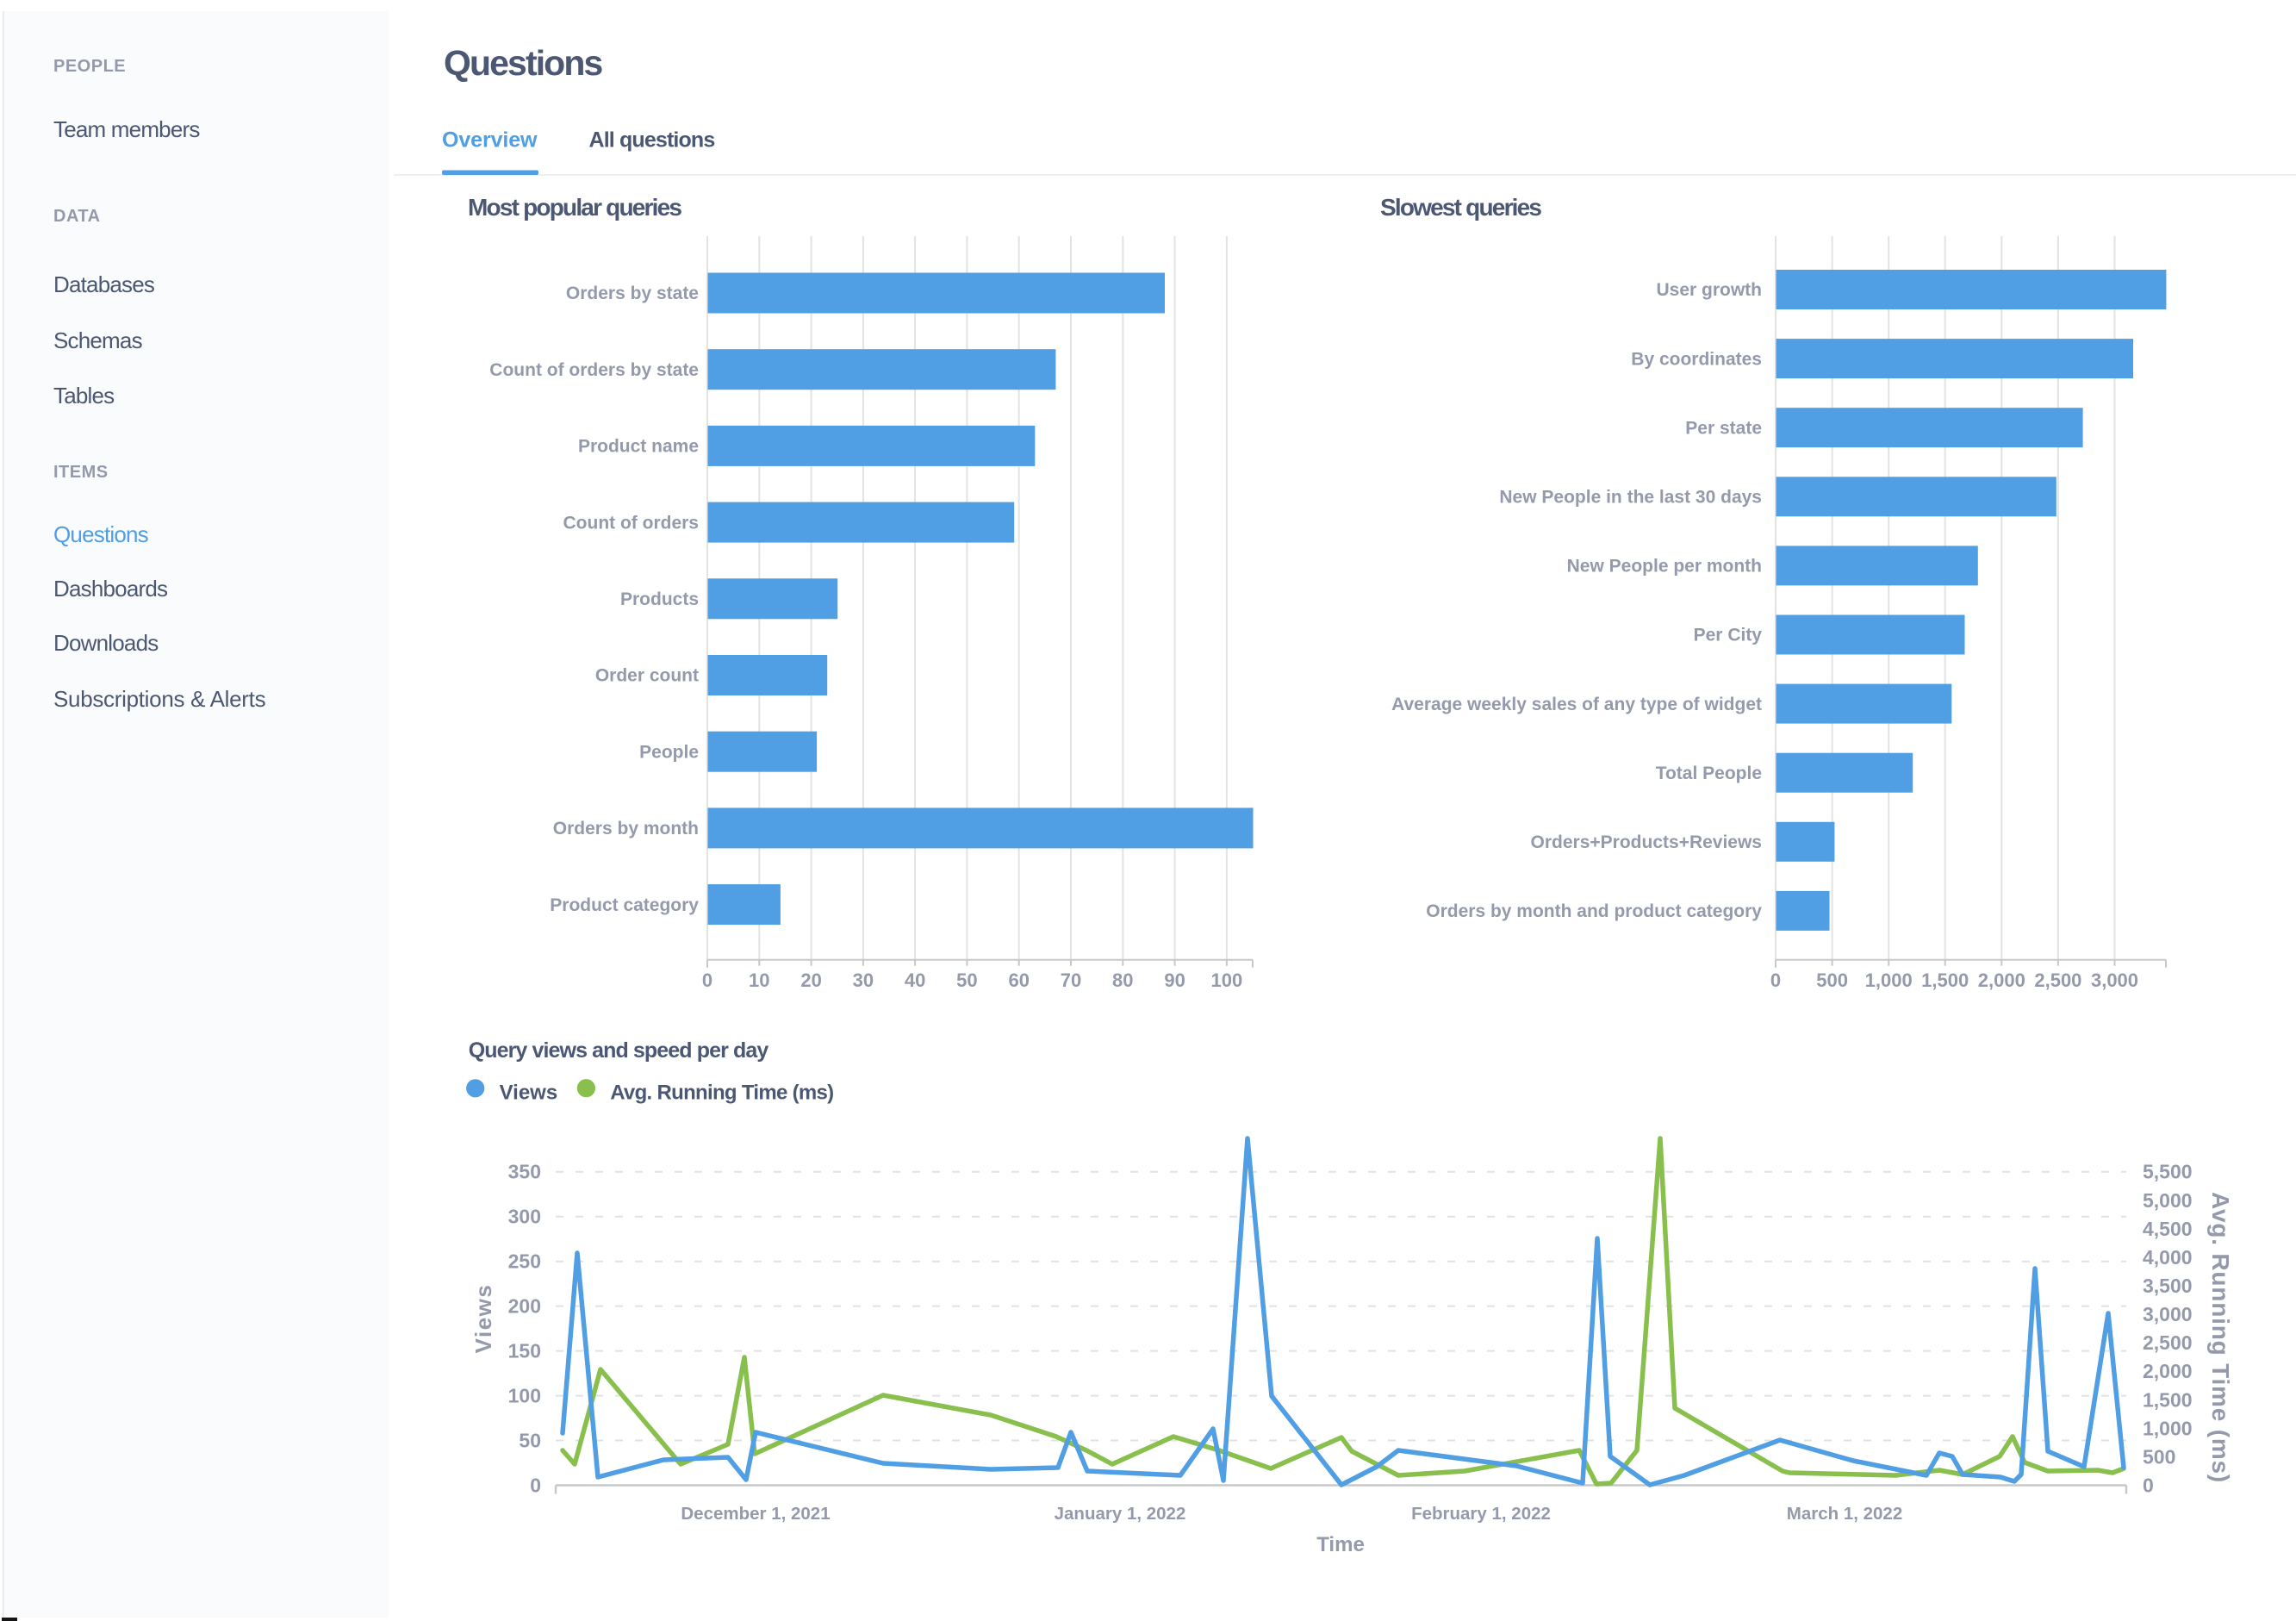  What do you see at coordinates (1594, 911) in the screenshot?
I see `svg-text:Orders by month and product ca: Orders by month and product category` at bounding box center [1594, 911].